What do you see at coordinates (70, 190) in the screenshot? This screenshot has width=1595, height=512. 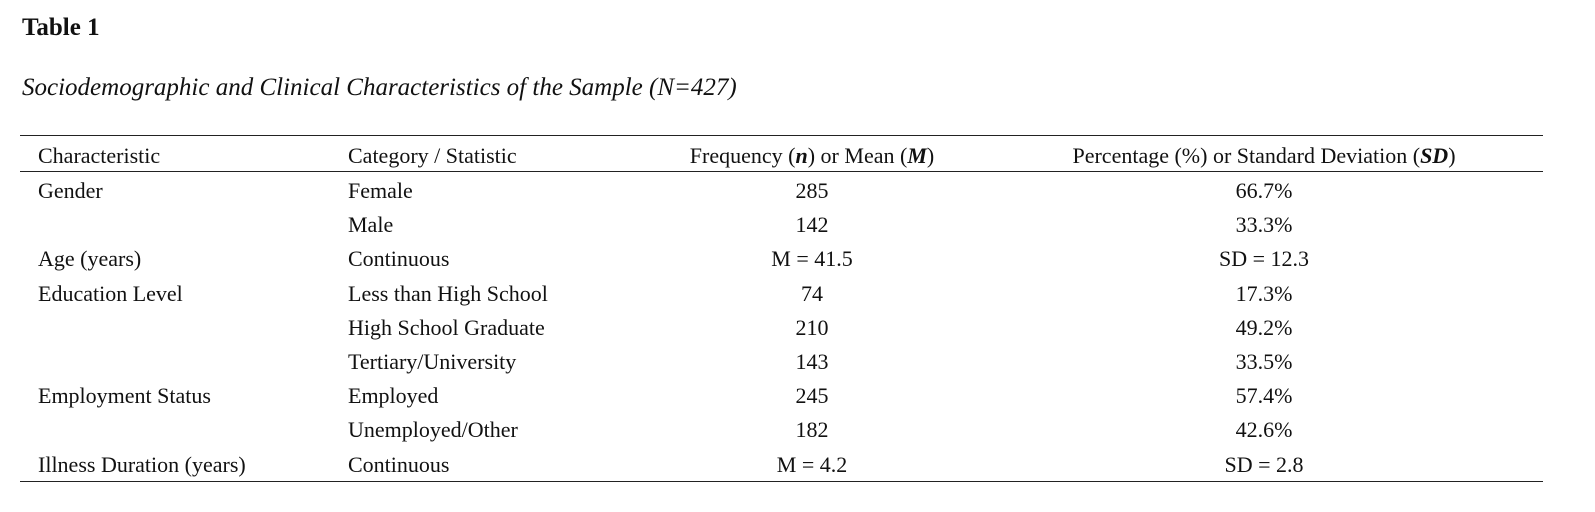 I see `table-cell: Gender` at bounding box center [70, 190].